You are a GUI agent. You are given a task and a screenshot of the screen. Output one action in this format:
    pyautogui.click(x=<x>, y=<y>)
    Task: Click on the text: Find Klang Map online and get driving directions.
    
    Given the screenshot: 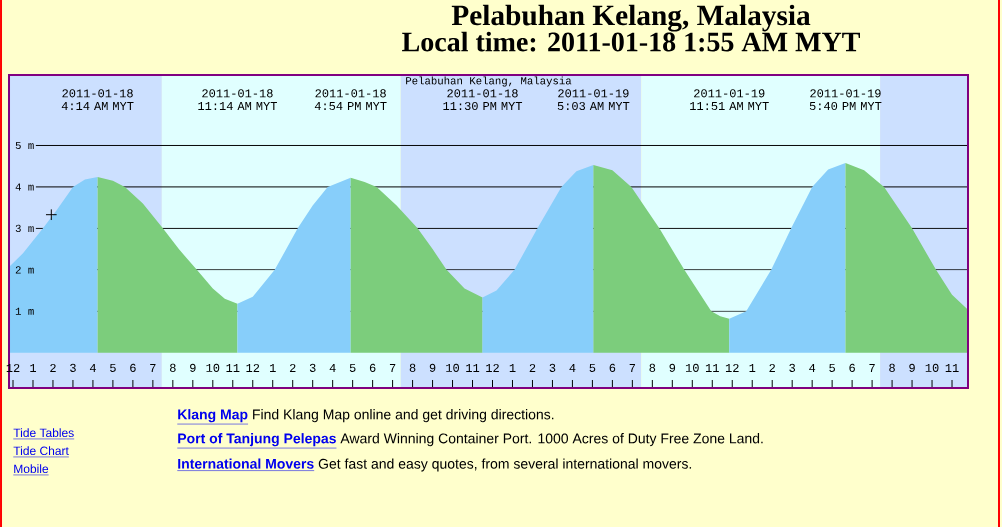 What is the action you would take?
    pyautogui.click(x=403, y=416)
    